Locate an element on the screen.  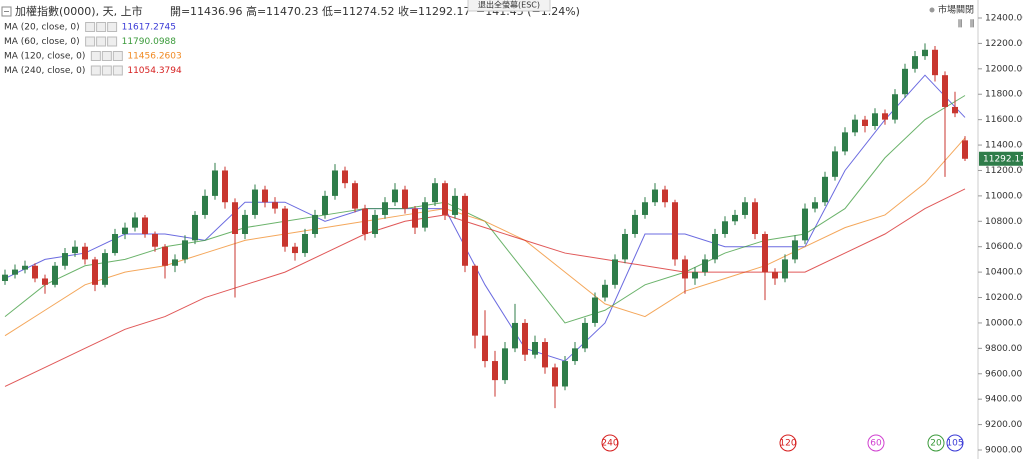
event-label: 20 is located at coordinates (936, 444).